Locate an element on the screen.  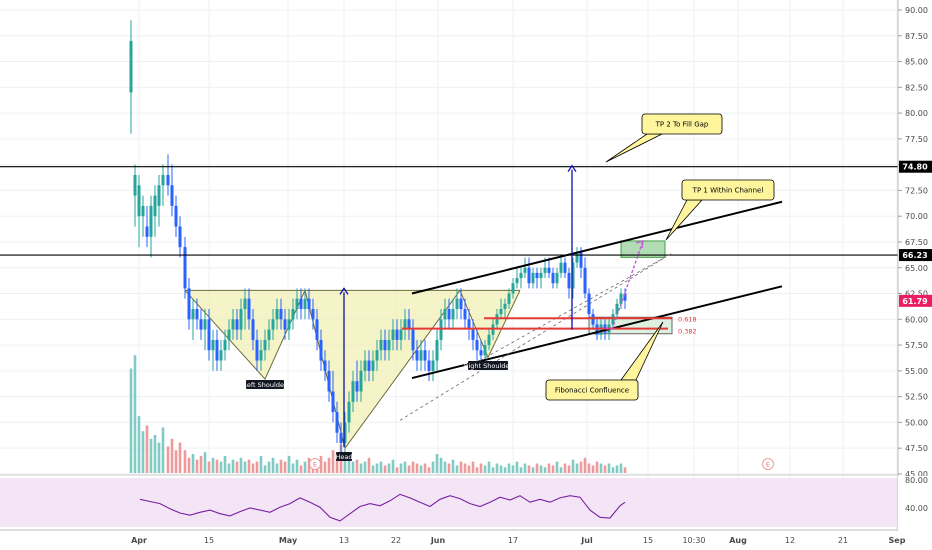
time-tick-label: 15 is located at coordinates (648, 540).